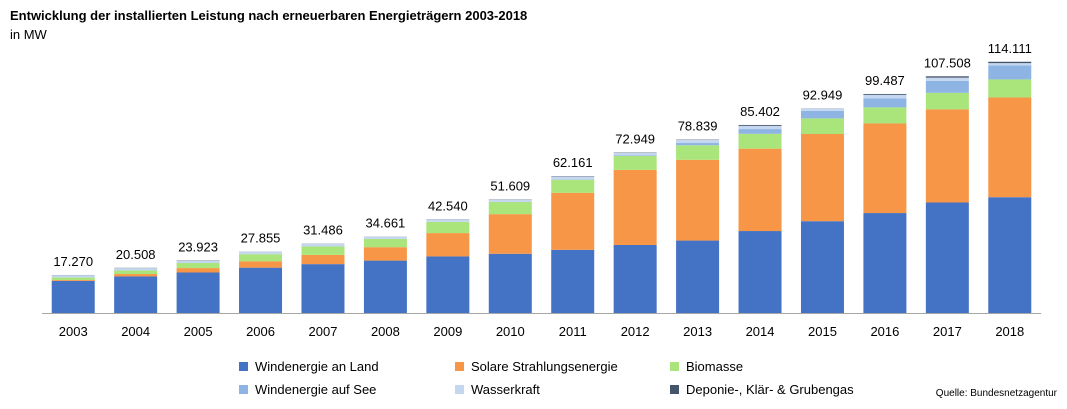 Image resolution: width=1067 pixels, height=409 pixels. I want to click on x-tick-label: 2008, so click(385, 331).